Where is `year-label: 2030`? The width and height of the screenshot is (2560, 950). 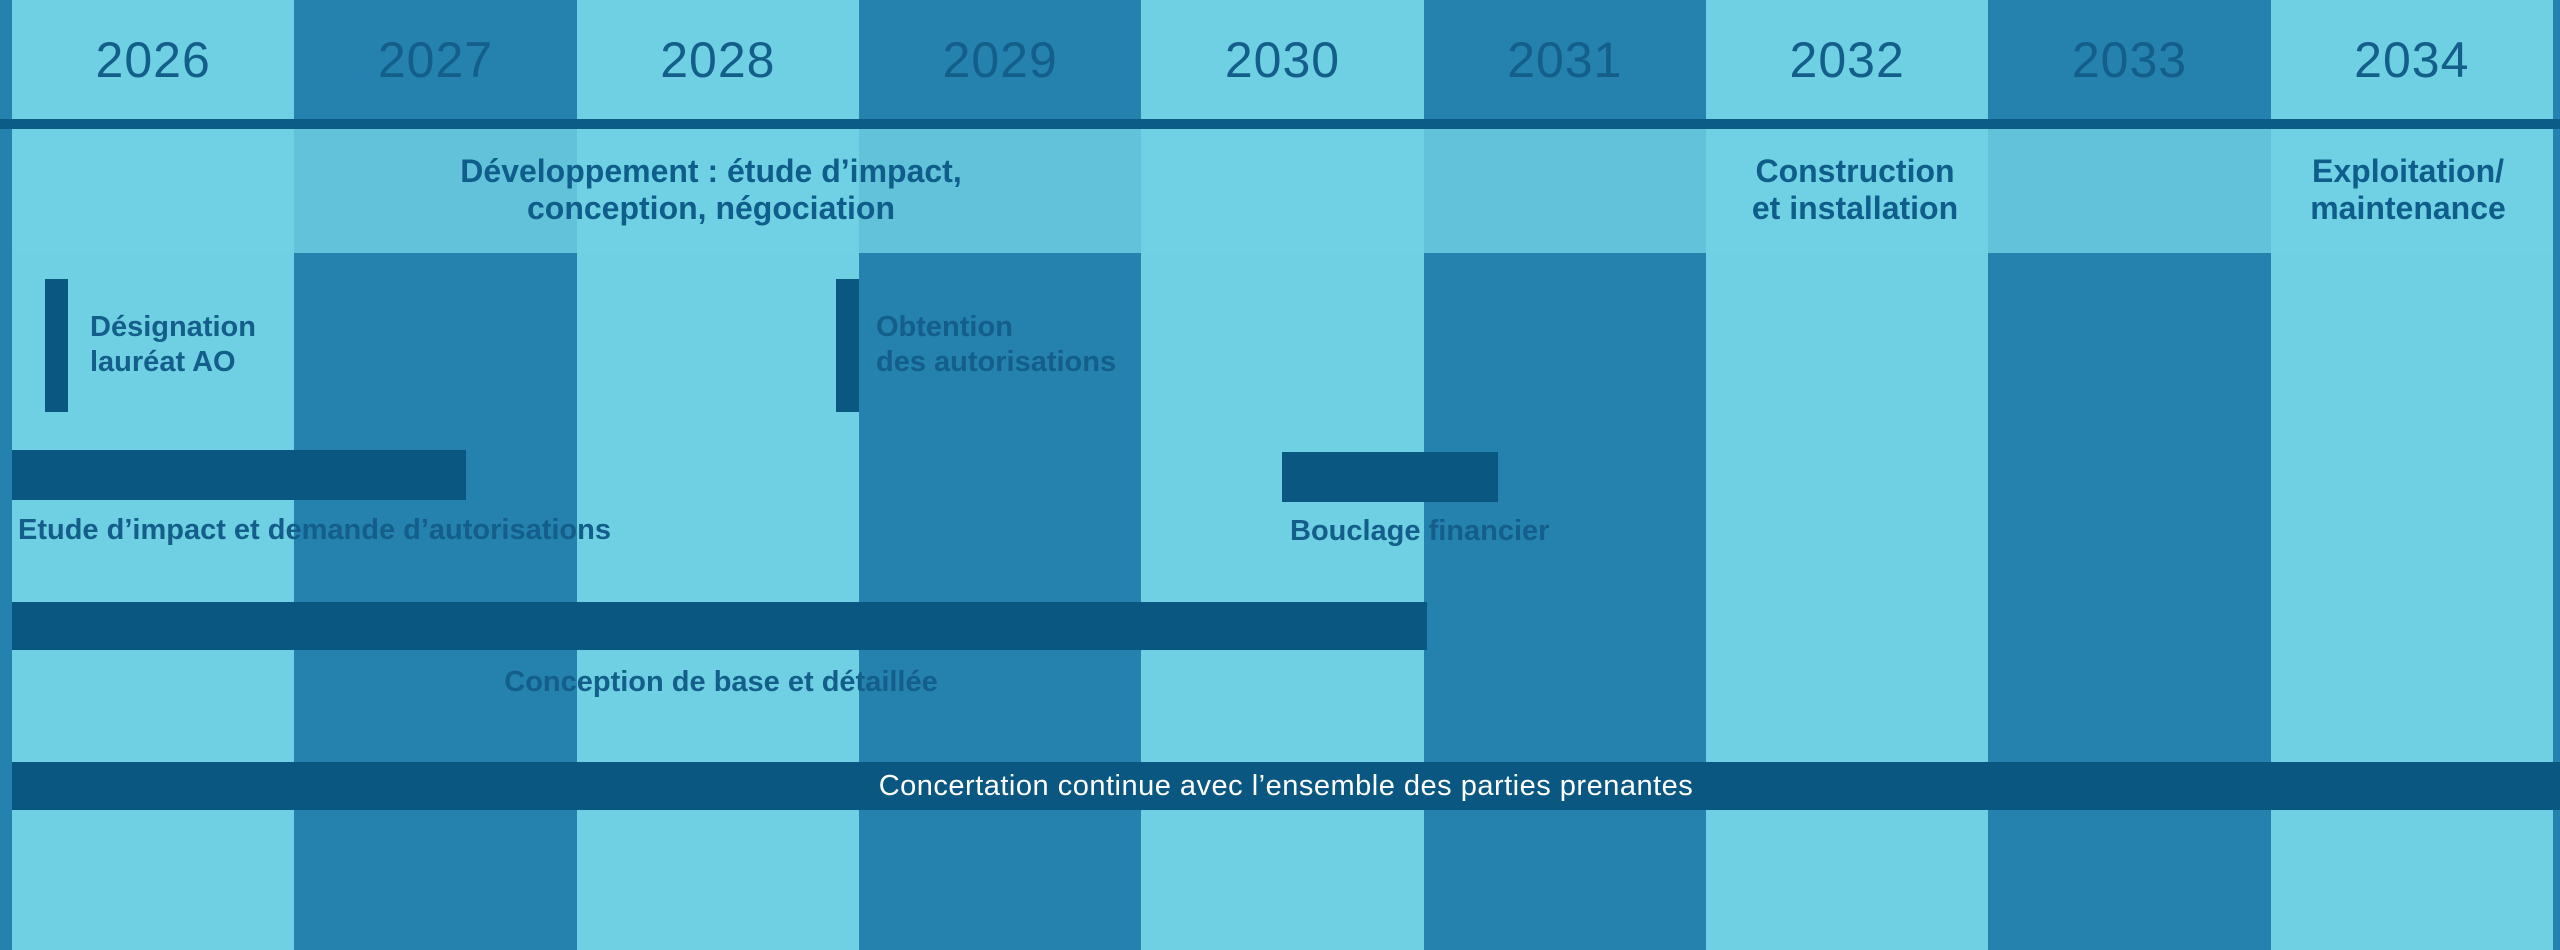
year-label: 2030 is located at coordinates (1282, 59).